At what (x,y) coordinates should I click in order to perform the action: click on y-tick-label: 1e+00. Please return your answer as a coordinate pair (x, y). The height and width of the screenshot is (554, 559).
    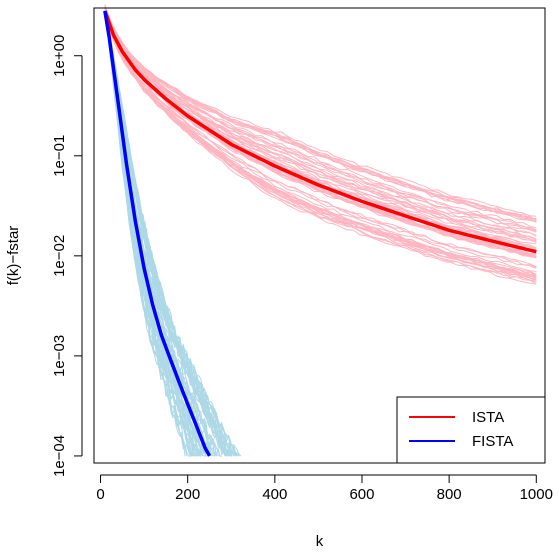
    Looking at the image, I should click on (59, 56).